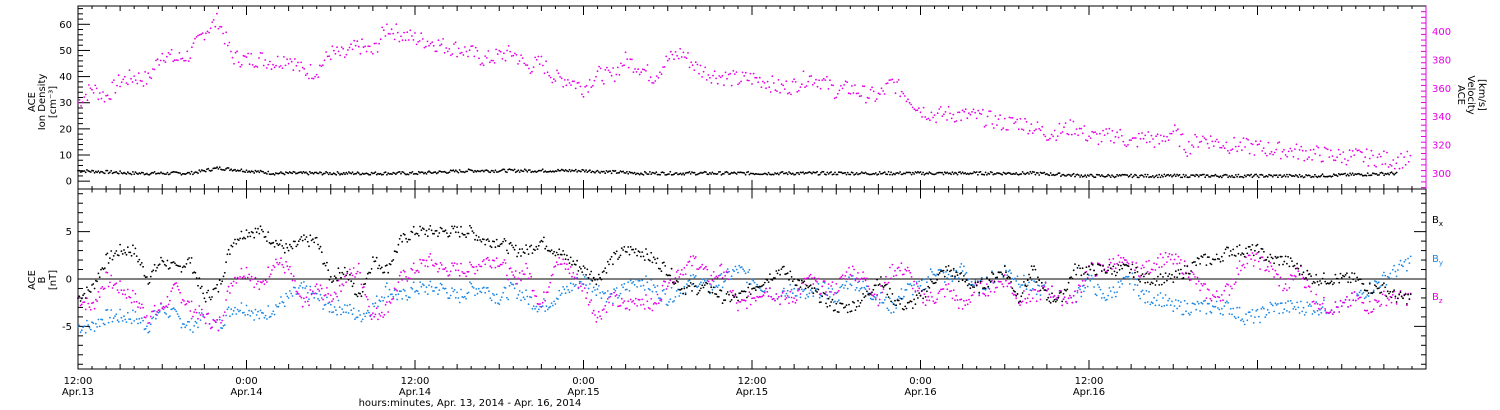 The height and width of the screenshot is (410, 1500). What do you see at coordinates (65, 25) in the screenshot?
I see `density-tick-label: 60` at bounding box center [65, 25].